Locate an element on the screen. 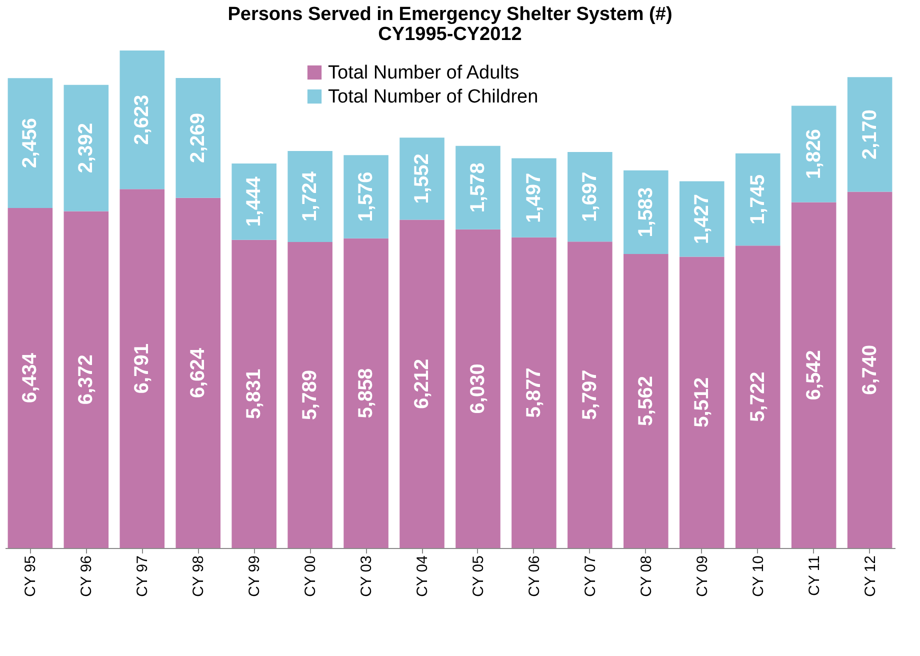 The width and height of the screenshot is (920, 656). x-tick-label: CY 97 is located at coordinates (143, 576).